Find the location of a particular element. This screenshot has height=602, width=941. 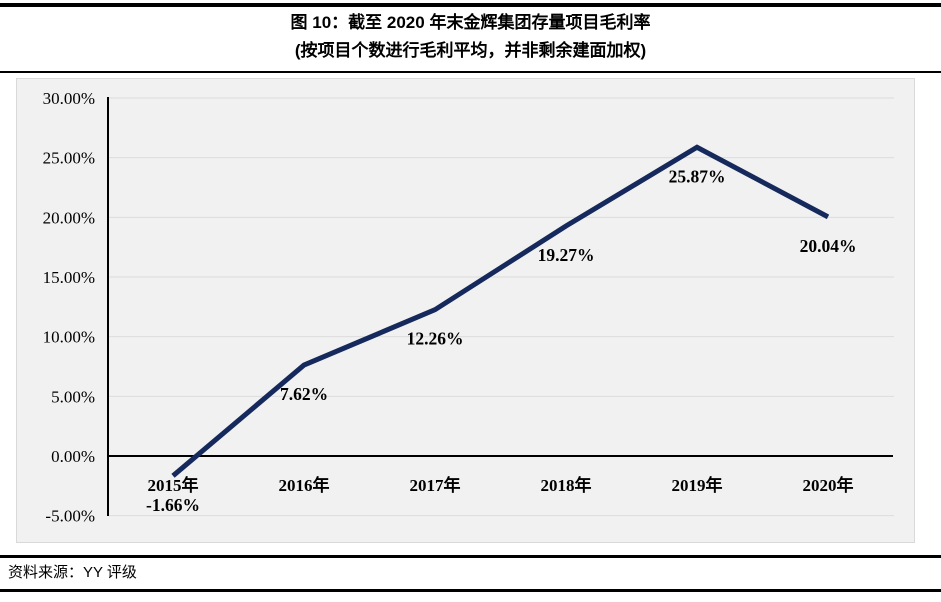

figure-title: 图 10：截至 2020 年末金辉集团存量项目毛利率 is located at coordinates (470, 22).